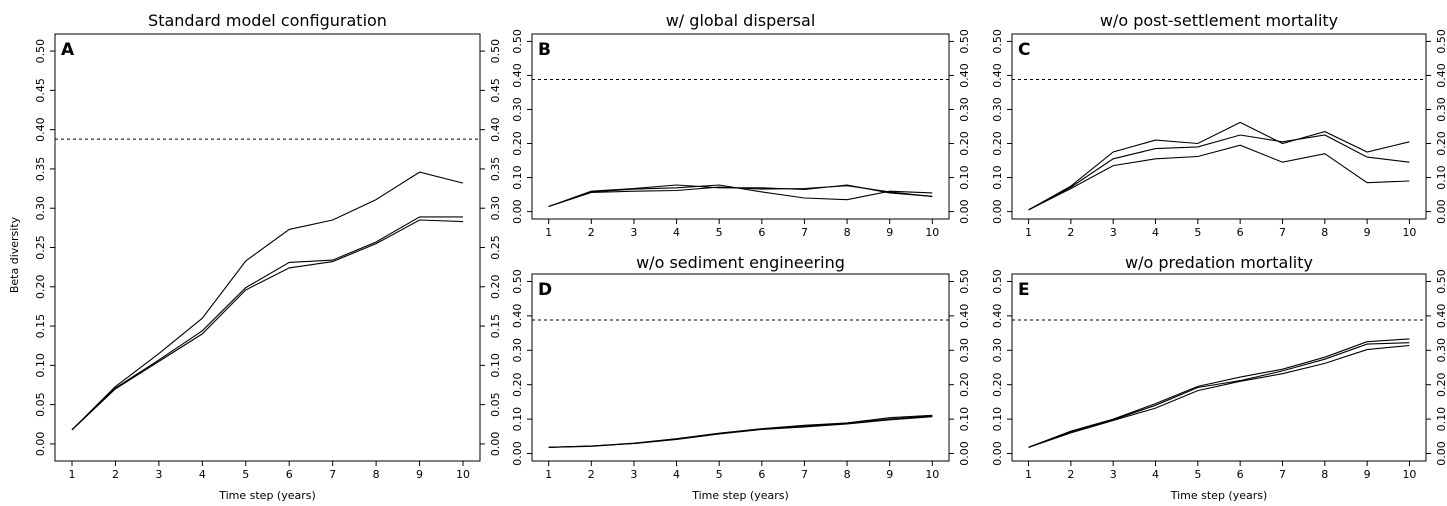 The height and width of the screenshot is (506, 1447). Describe the element at coordinates (14, 254) in the screenshot. I see `figure-y-axis-label: Beta diversity` at that location.